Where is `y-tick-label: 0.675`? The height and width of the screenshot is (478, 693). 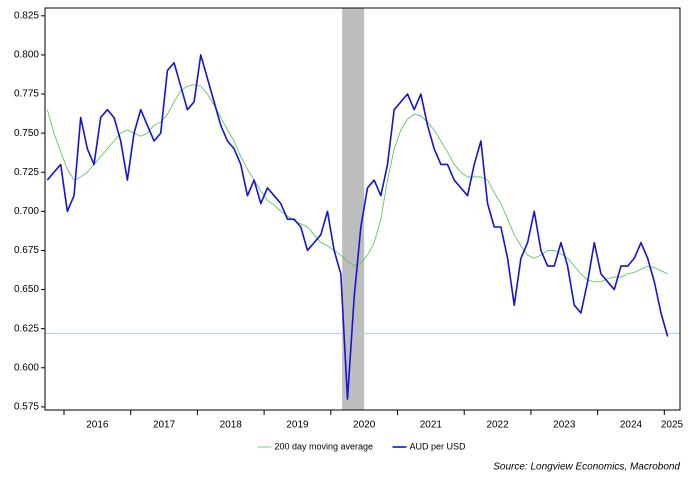
y-tick-label: 0.675 is located at coordinates (26, 250).